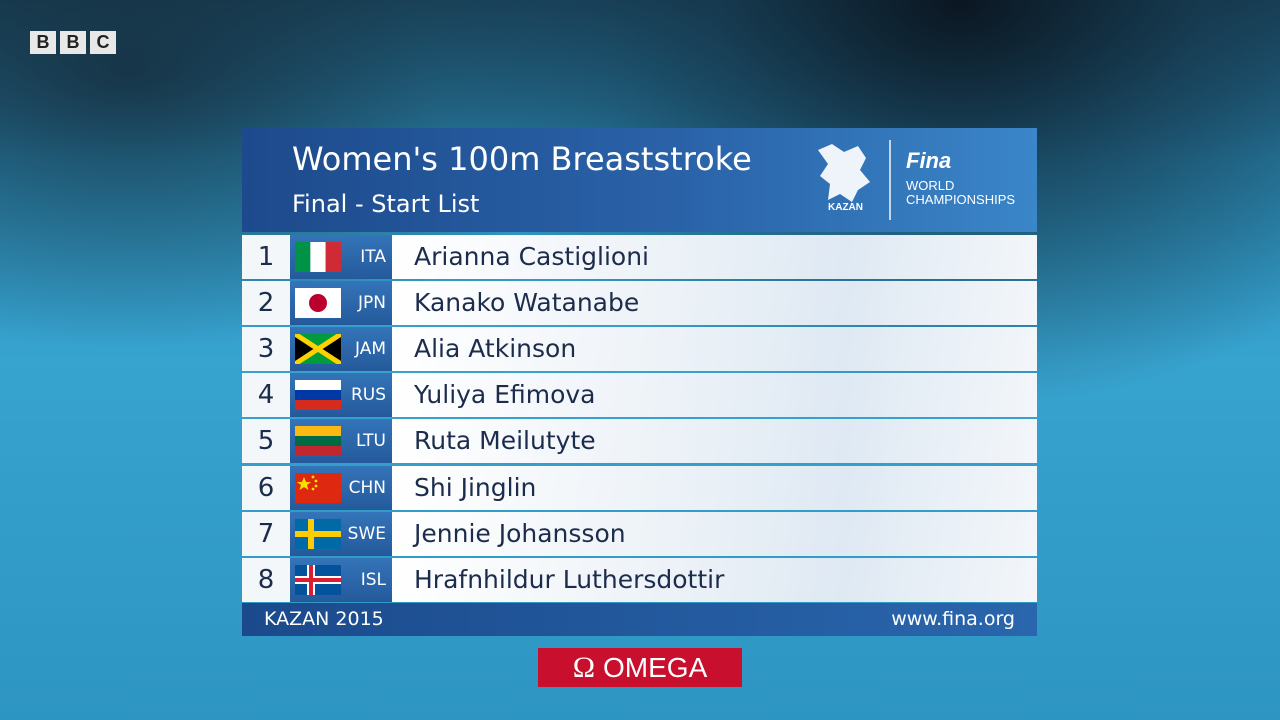 This screenshot has width=1280, height=720. I want to click on athlete-name: Alia Atkinson, so click(714, 349).